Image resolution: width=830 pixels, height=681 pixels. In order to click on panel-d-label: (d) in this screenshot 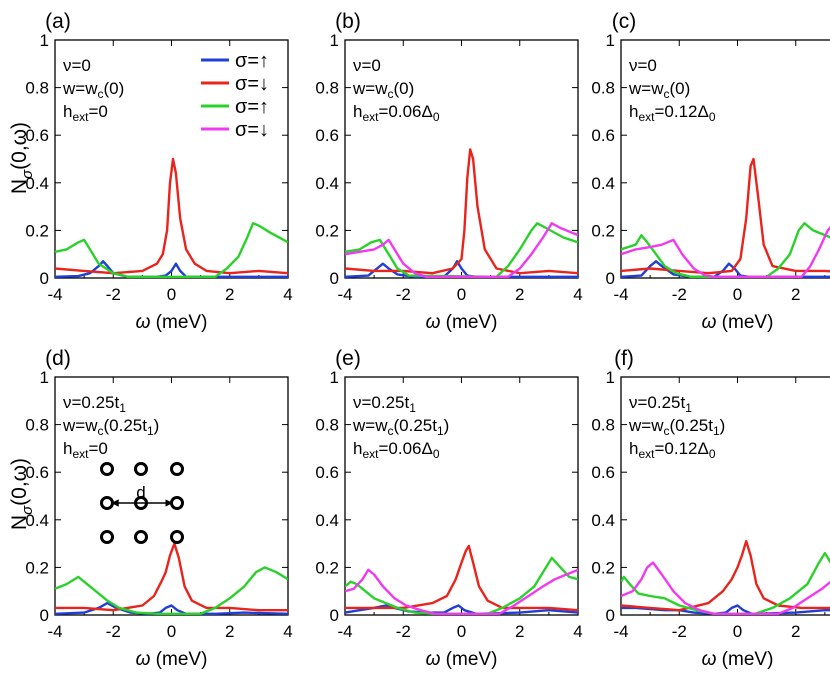, I will do `click(58, 358)`.